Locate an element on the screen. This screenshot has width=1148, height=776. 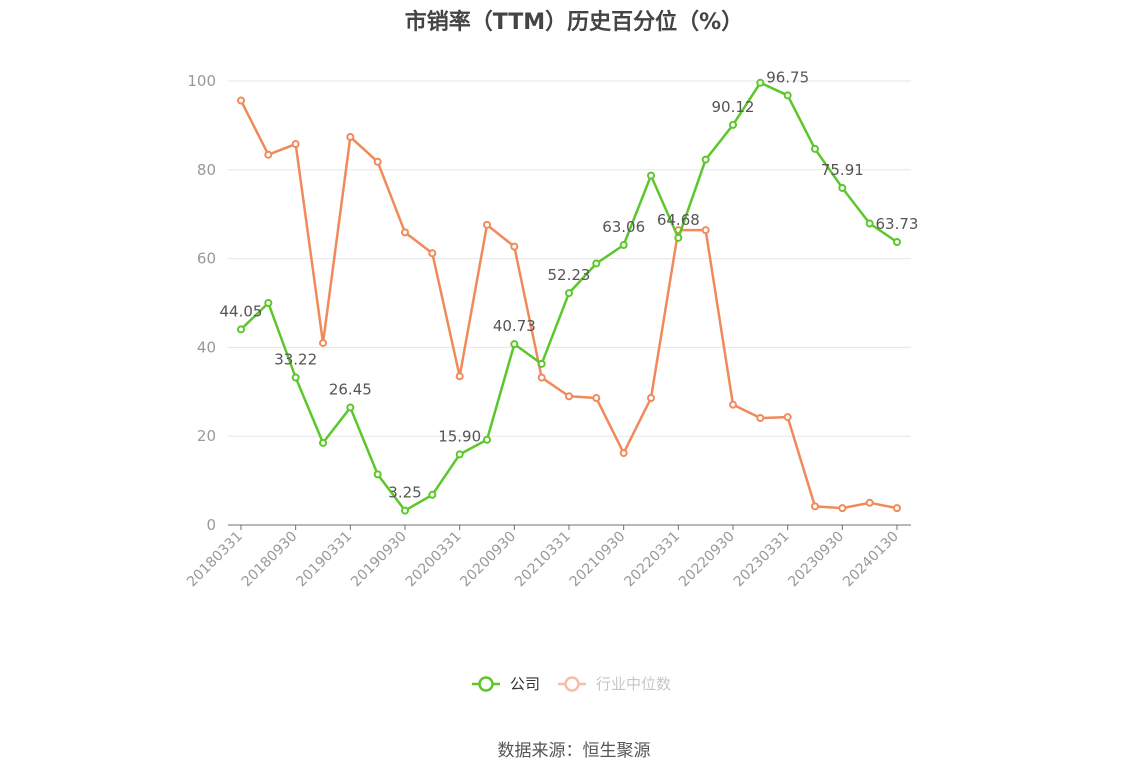
data-label: 63.73 is located at coordinates (897, 224).